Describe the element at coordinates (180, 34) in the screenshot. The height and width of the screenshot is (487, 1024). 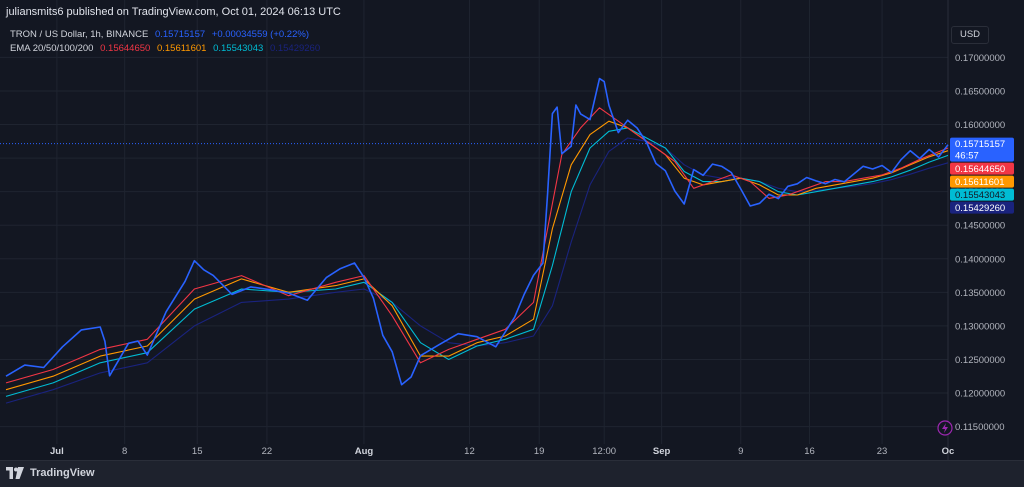
I see `last-price-value: 0.15715157` at that location.